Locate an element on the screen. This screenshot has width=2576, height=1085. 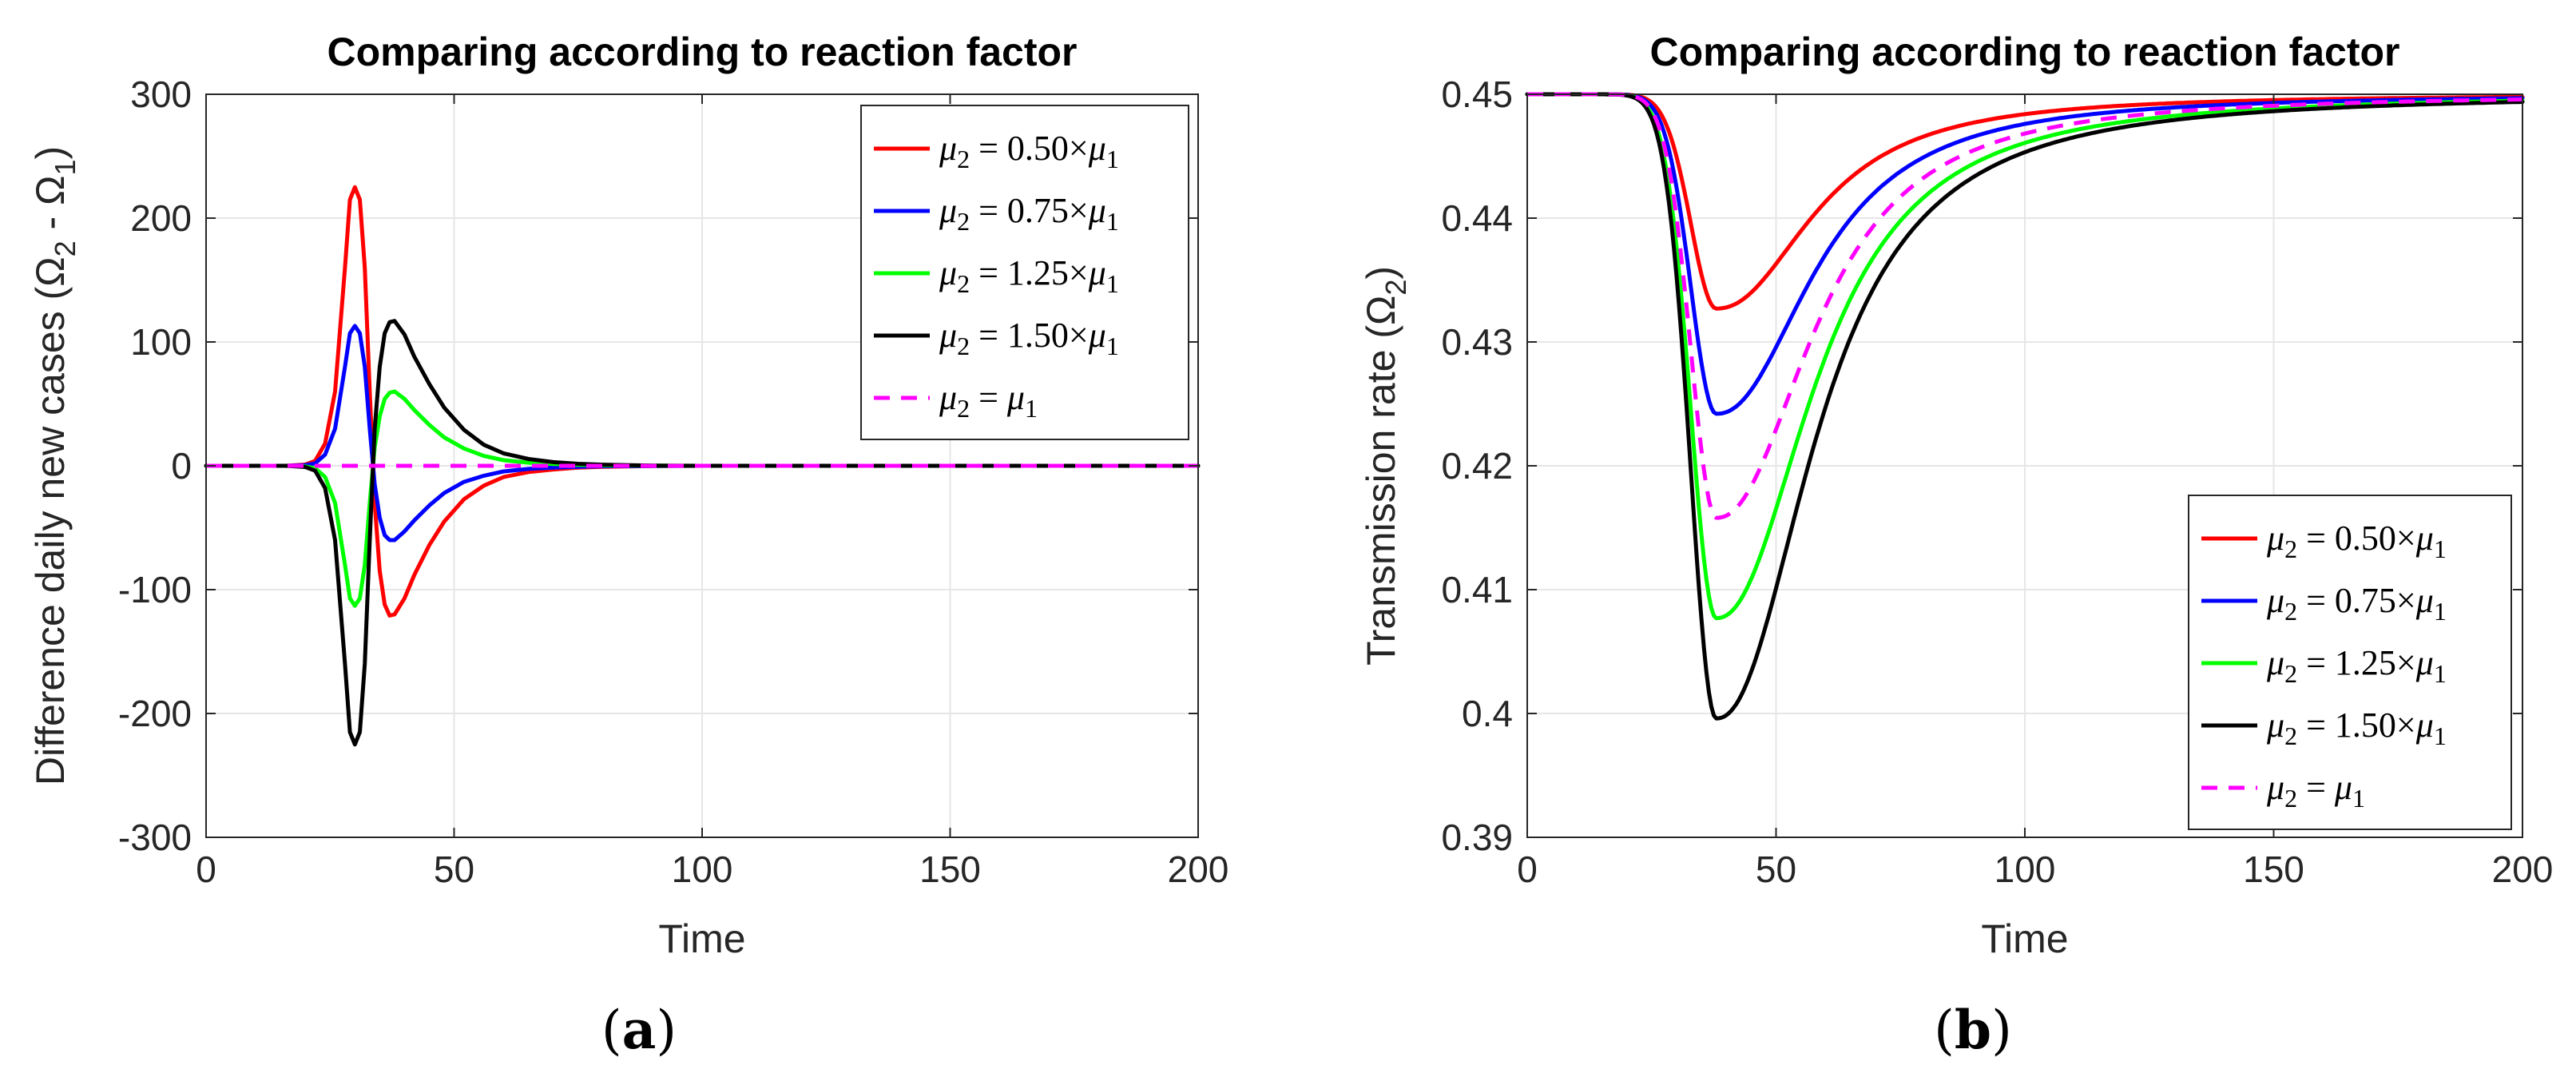
y-axis-label-a: Difference daily new cases (Ω2 - Ω1) is located at coordinates (54, 465).